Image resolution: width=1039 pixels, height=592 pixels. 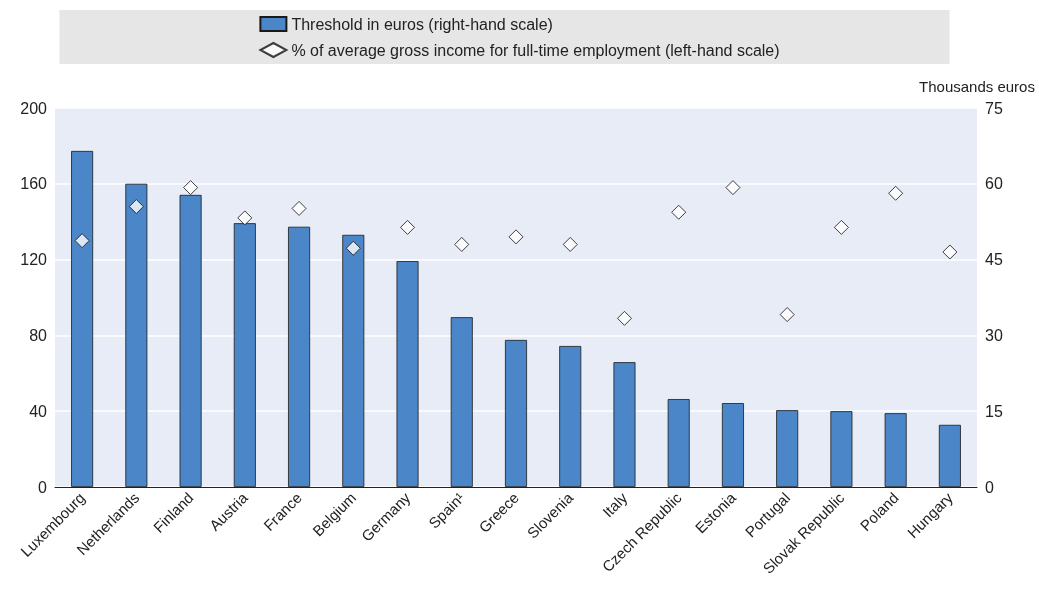 I want to click on y2-axis-title: Thousands euros, so click(x=977, y=86).